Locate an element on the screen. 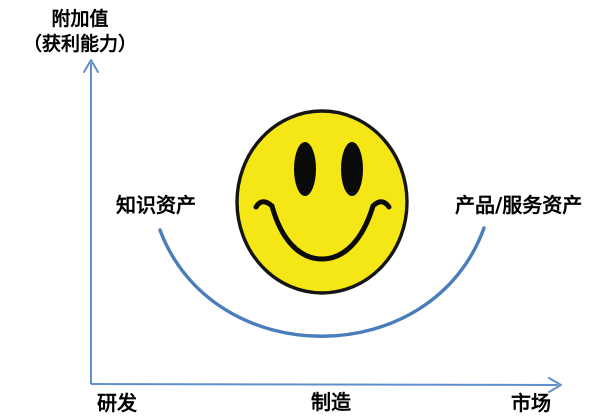 This screenshot has width=600, height=420. x-axis-line is located at coordinates (324, 384).